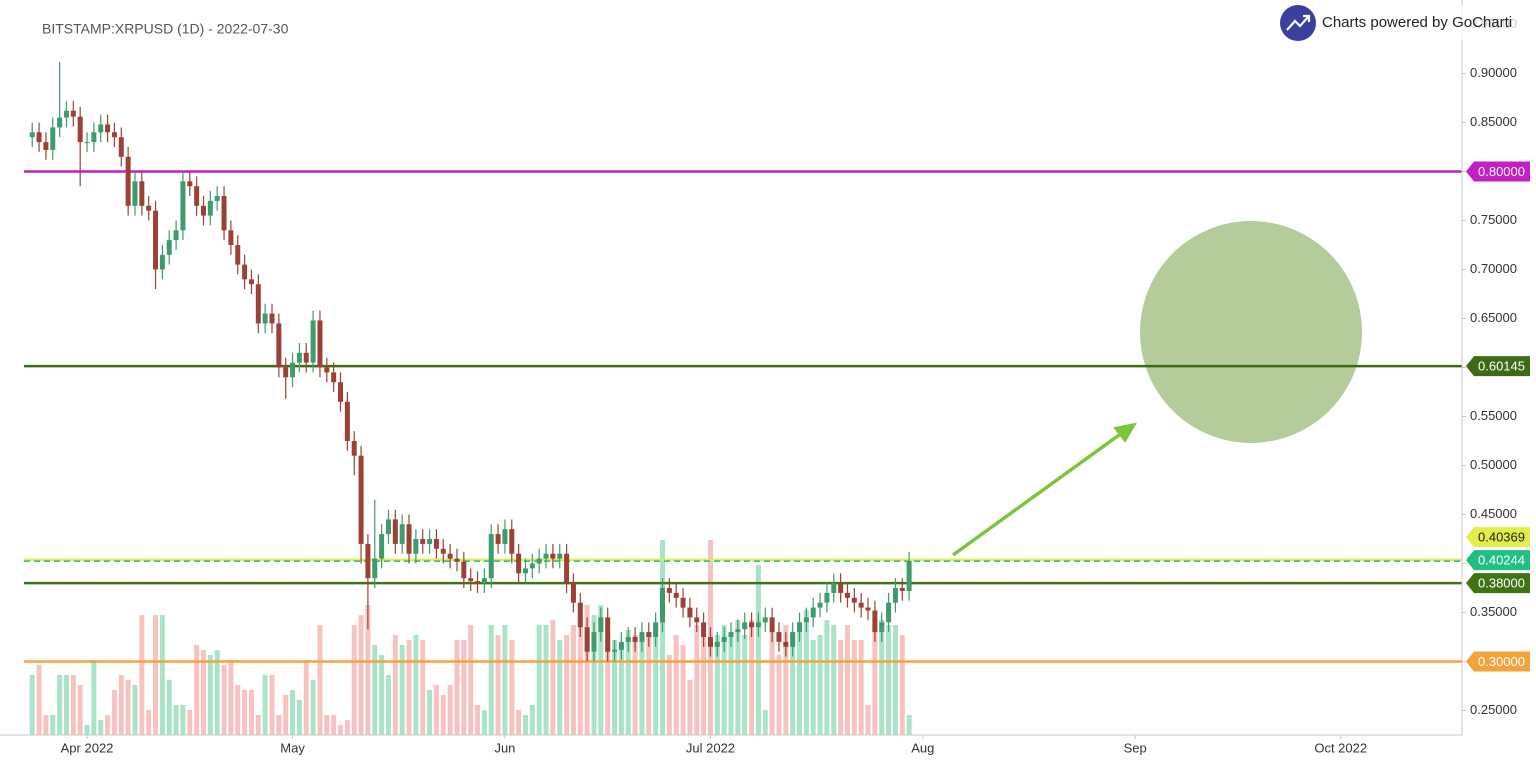 The image size is (1536, 775). What do you see at coordinates (1039, 492) in the screenshot?
I see `arrow-shaft` at bounding box center [1039, 492].